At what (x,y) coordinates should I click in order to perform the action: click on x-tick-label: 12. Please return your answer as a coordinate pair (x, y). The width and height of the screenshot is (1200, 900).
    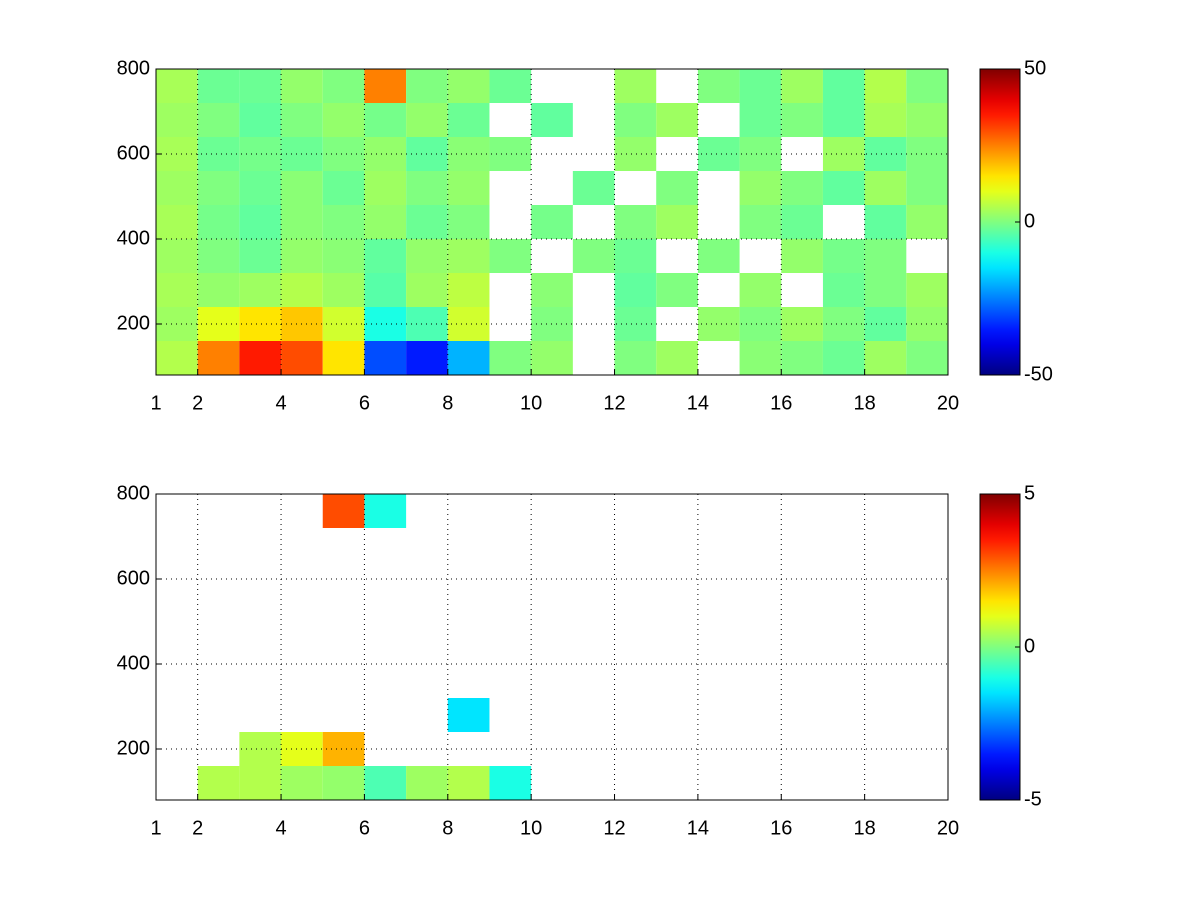
    Looking at the image, I should click on (614, 403).